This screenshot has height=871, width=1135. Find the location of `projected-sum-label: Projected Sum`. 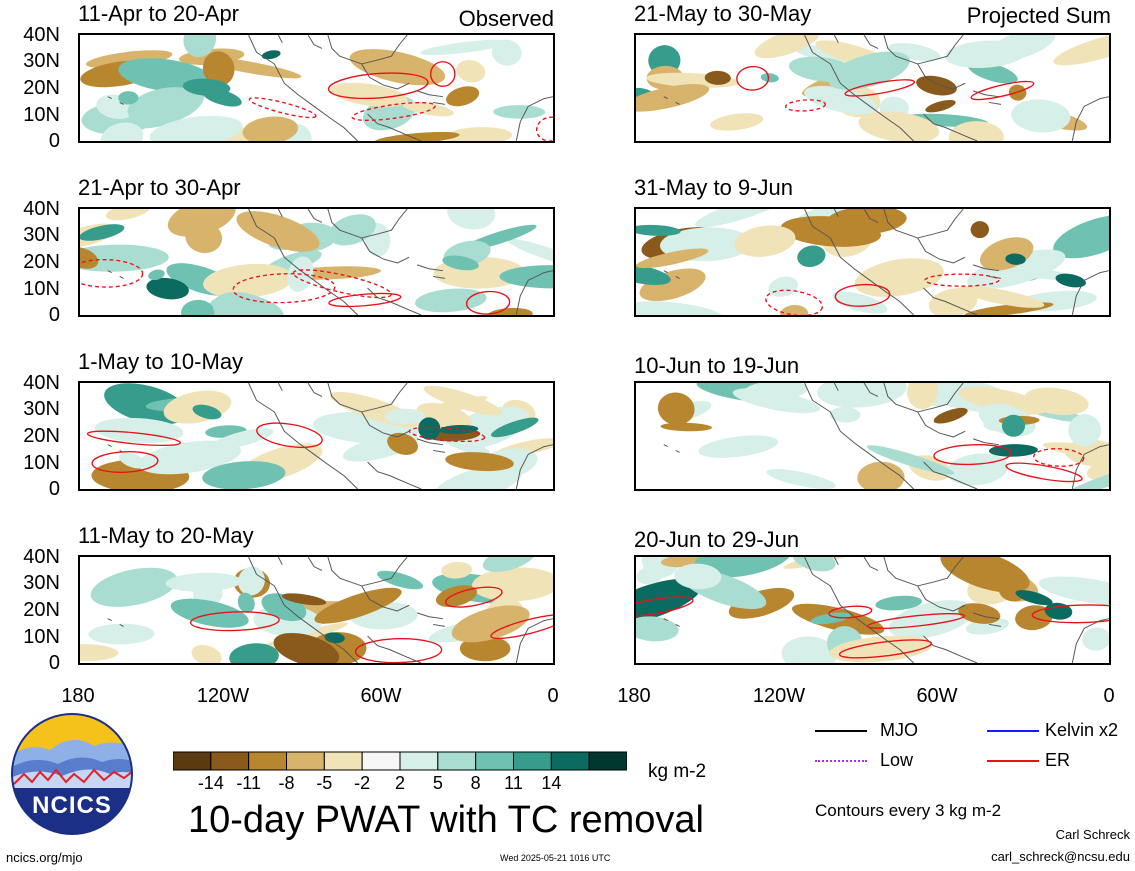

projected-sum-label: Projected Sum is located at coordinates (1038, 15).